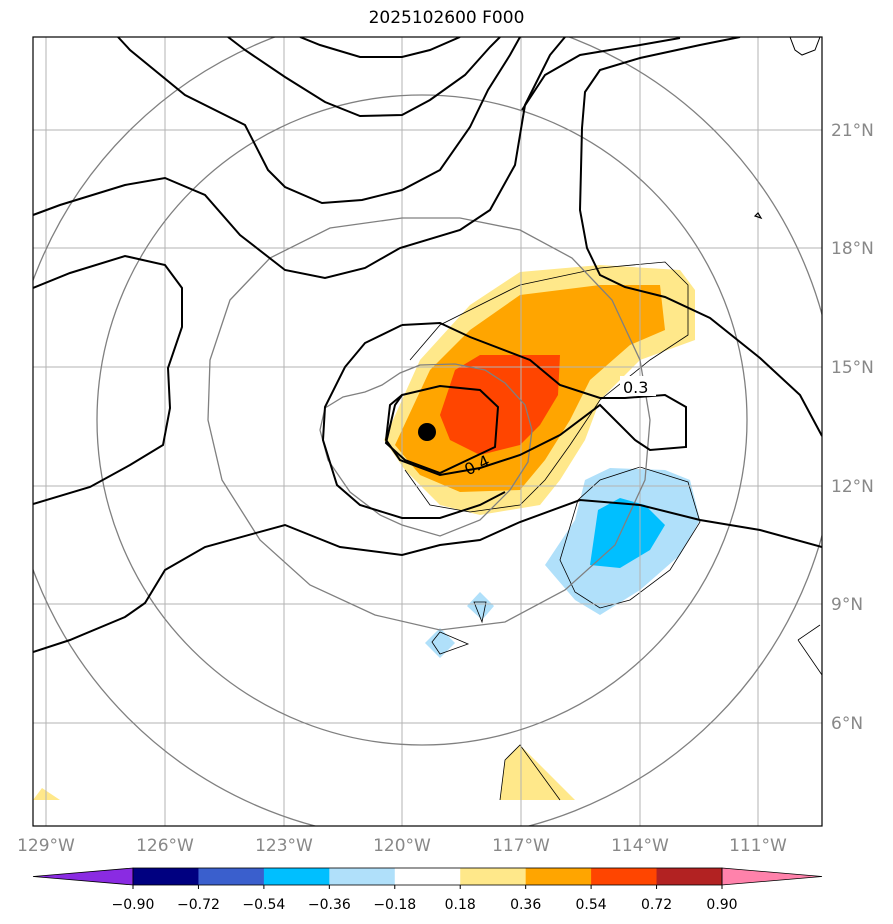 The height and width of the screenshot is (924, 893). Describe the element at coordinates (83, 876) in the screenshot. I see `colorbar-extension-low` at that location.